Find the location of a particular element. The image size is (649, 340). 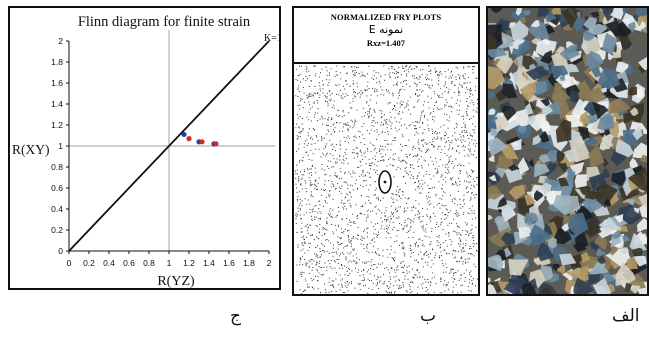

y-tick-label: 1.8 is located at coordinates (57, 62).